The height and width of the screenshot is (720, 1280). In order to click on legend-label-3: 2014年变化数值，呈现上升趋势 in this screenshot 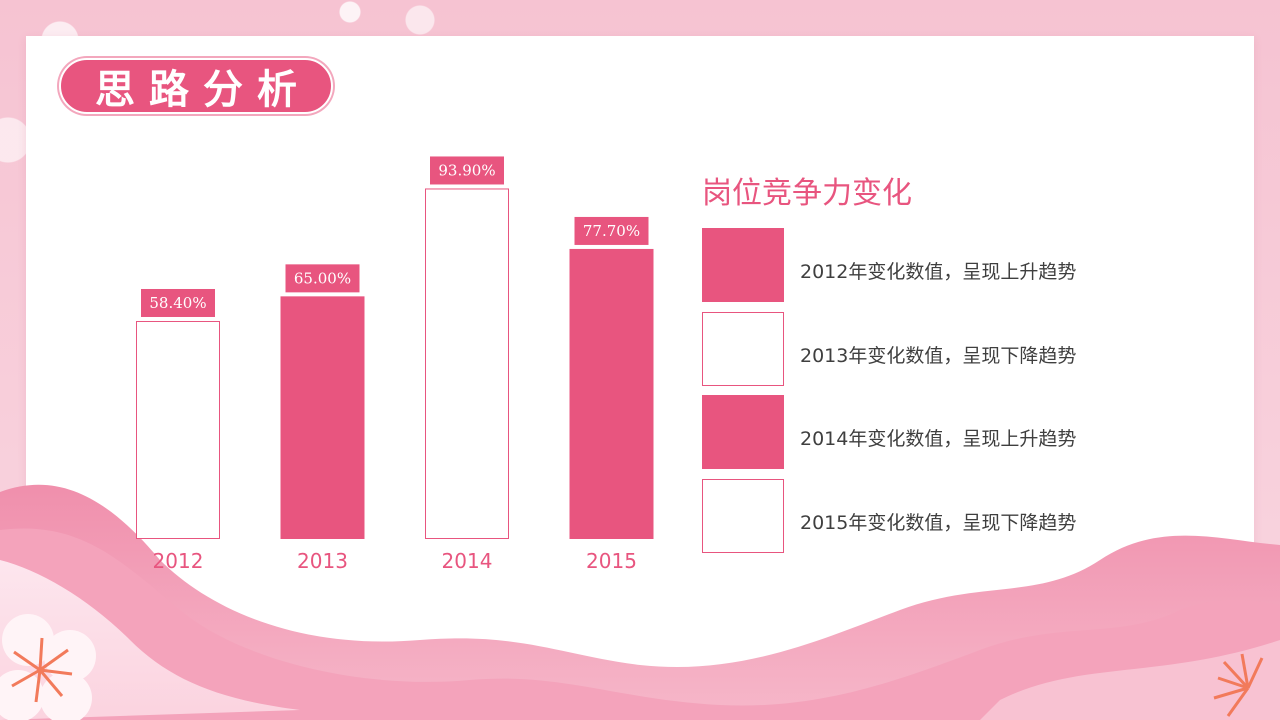, I will do `click(938, 439)`.